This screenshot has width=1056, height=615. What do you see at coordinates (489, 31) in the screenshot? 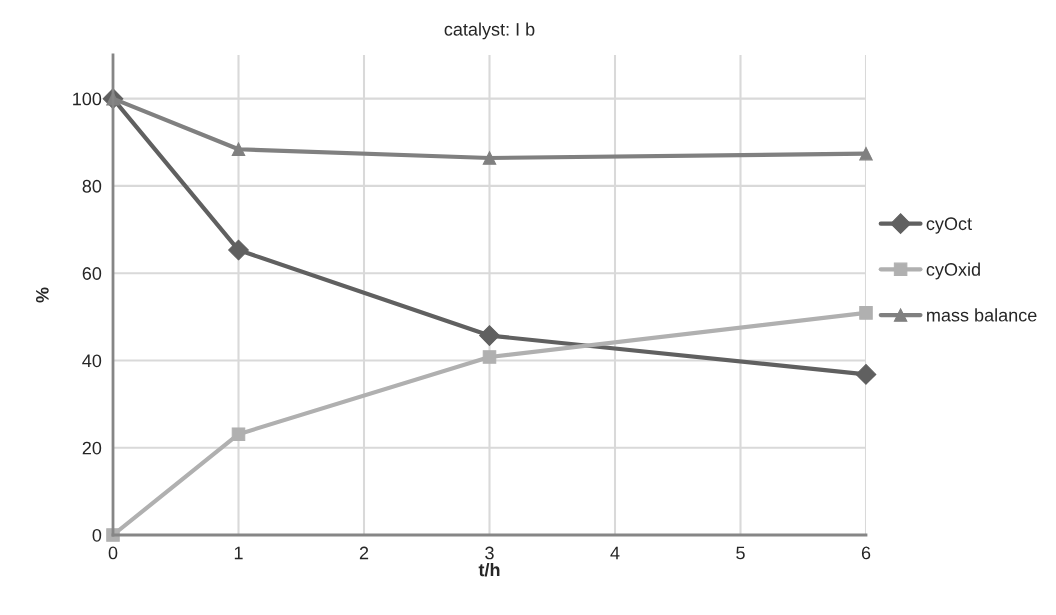
I see `chart-title: catalyst: I b` at bounding box center [489, 31].